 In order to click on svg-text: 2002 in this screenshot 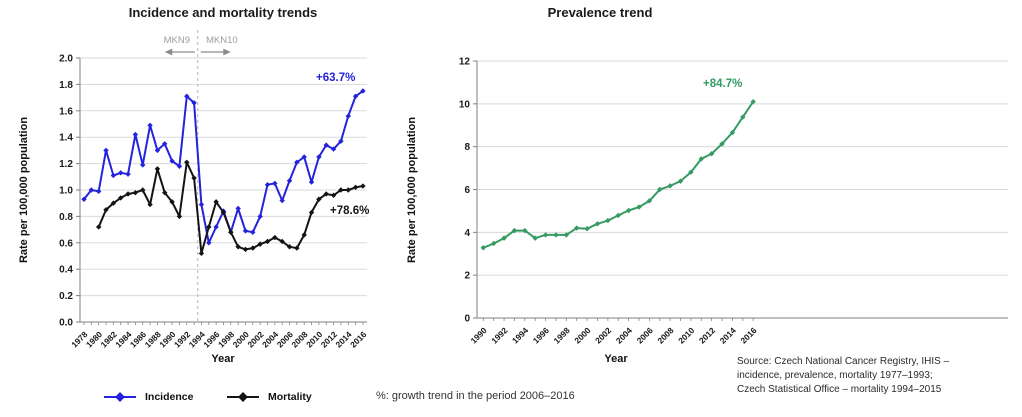, I will do `click(603, 335)`.